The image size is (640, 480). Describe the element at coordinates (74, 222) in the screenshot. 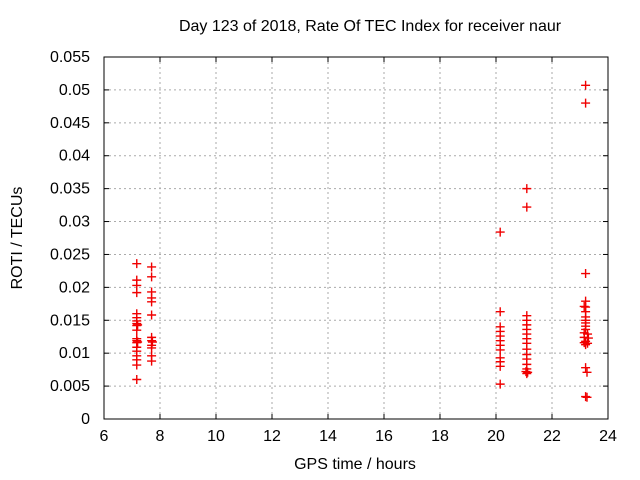

I see `y-tick-label: 0.03` at that location.